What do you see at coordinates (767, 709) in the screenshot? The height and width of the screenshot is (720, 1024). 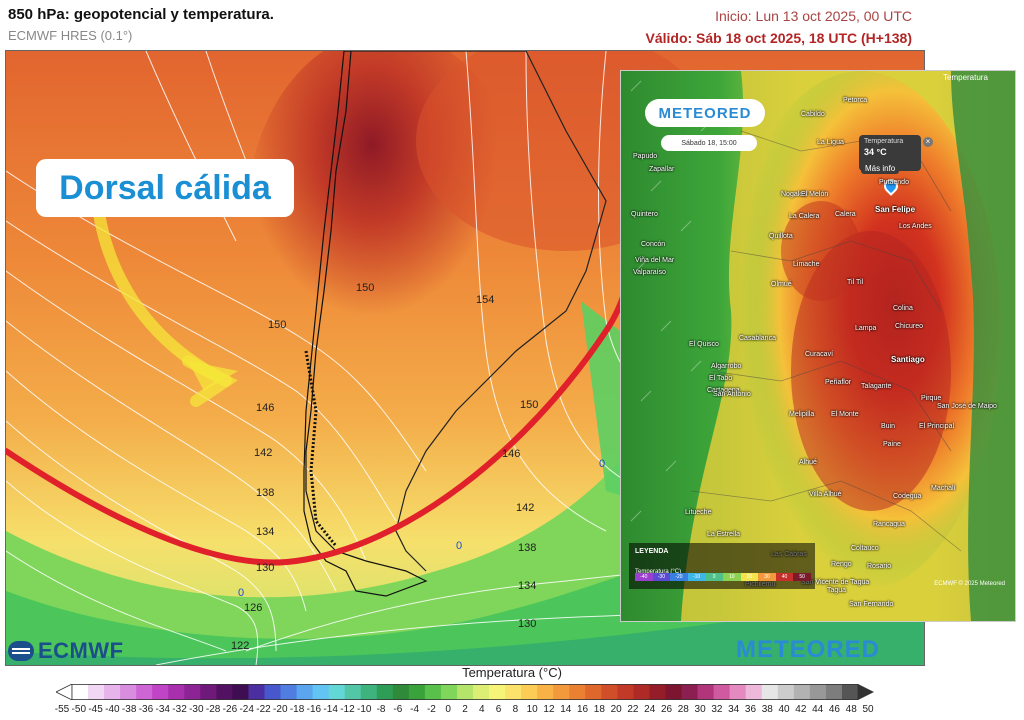 I see `colorbar-tick-label: 38` at bounding box center [767, 709].